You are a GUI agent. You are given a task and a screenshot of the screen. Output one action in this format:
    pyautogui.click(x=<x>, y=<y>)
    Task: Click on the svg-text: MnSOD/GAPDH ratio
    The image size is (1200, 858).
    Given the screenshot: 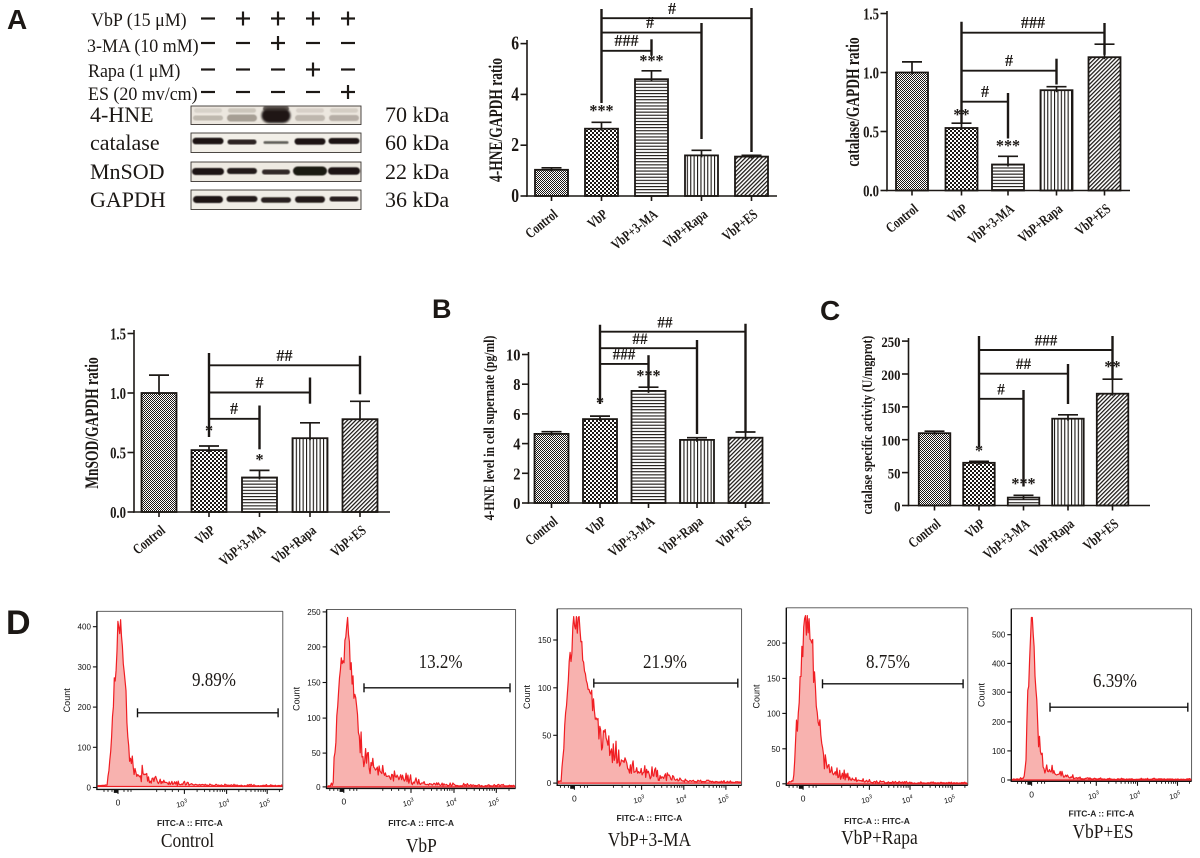 What is the action you would take?
    pyautogui.click(x=92, y=422)
    